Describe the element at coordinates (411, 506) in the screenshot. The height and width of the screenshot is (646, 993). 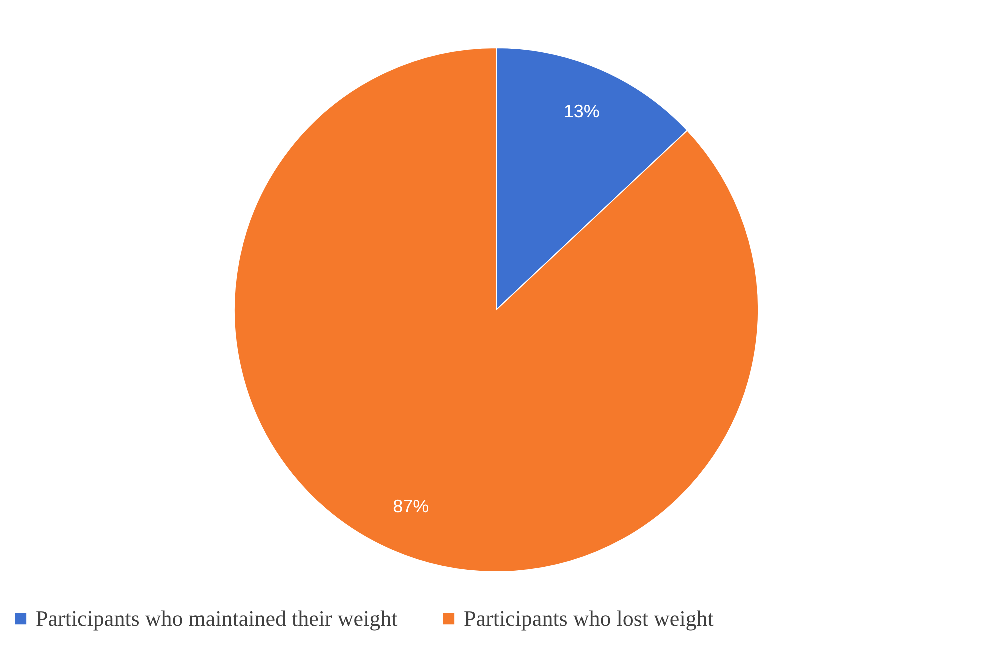
I see `data-label: 87%` at that location.